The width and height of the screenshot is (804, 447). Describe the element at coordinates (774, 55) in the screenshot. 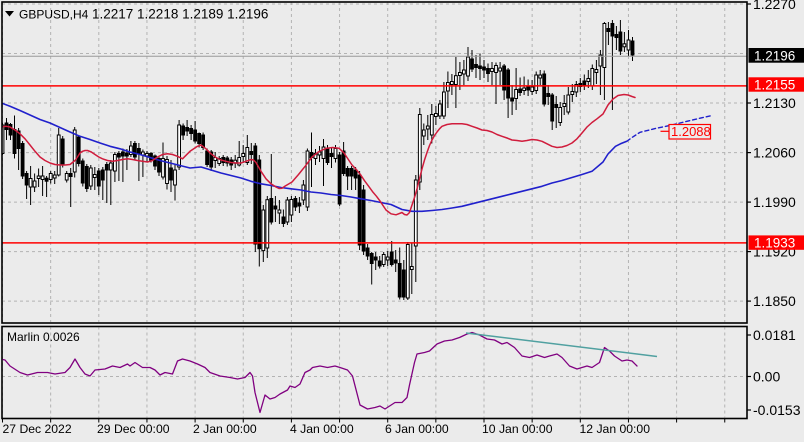

I see `svg-text: 1.2196` at that location.